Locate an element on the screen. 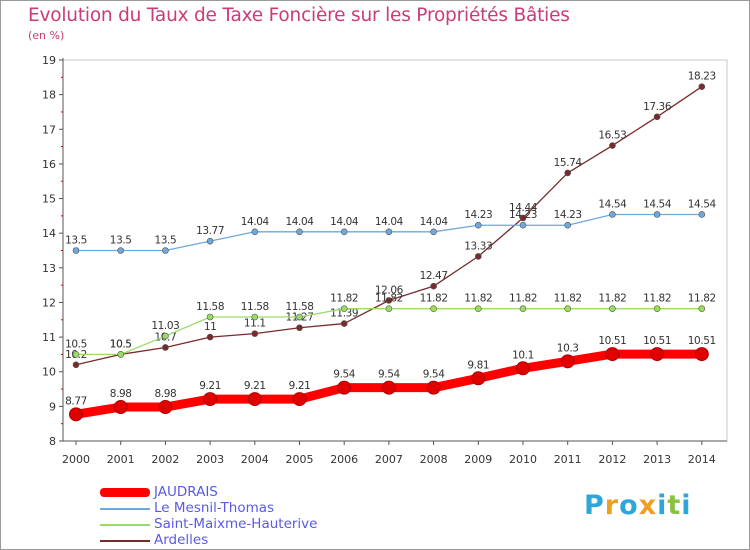  logo-letter: t is located at coordinates (674, 505).